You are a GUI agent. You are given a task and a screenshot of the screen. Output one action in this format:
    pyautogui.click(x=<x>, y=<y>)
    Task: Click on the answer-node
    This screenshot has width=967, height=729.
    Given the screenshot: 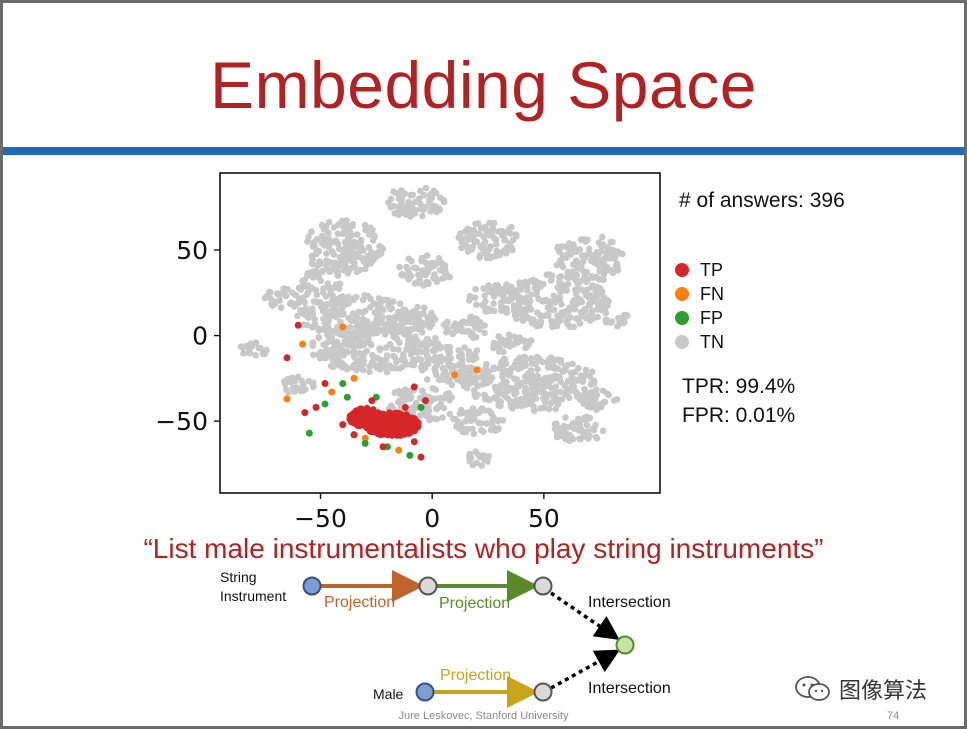 What is the action you would take?
    pyautogui.click(x=625, y=645)
    